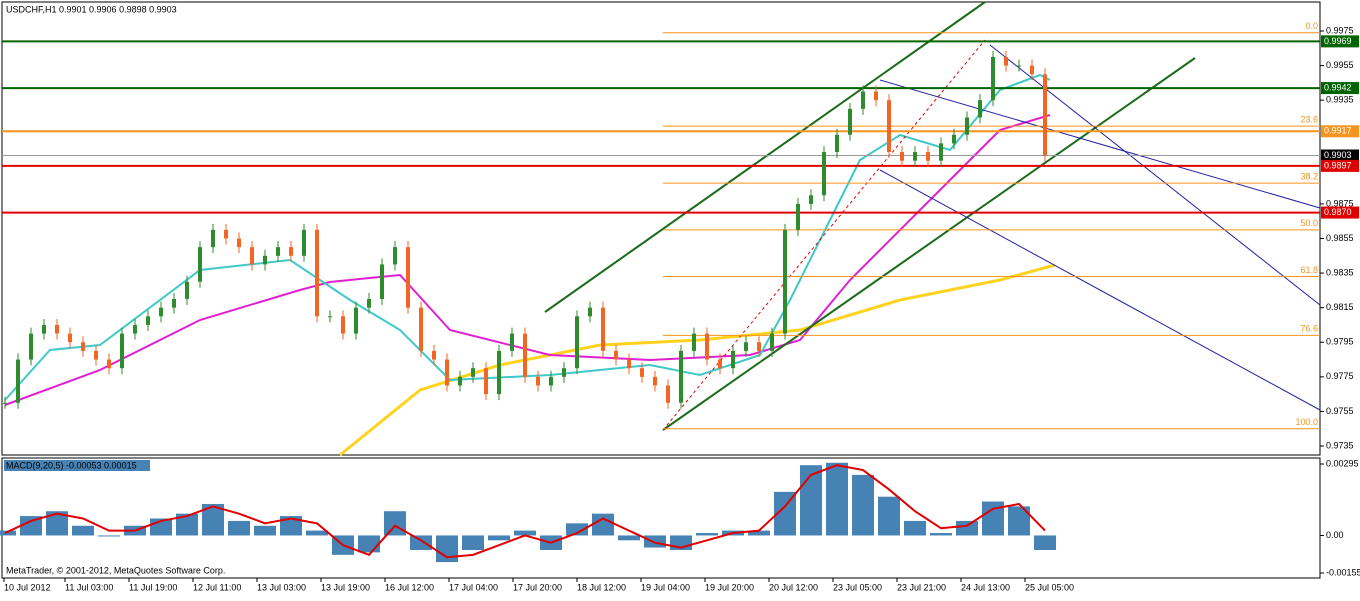  Describe the element at coordinates (409, 587) in the screenshot. I see `time-label: 16 Jul 12:00` at that location.